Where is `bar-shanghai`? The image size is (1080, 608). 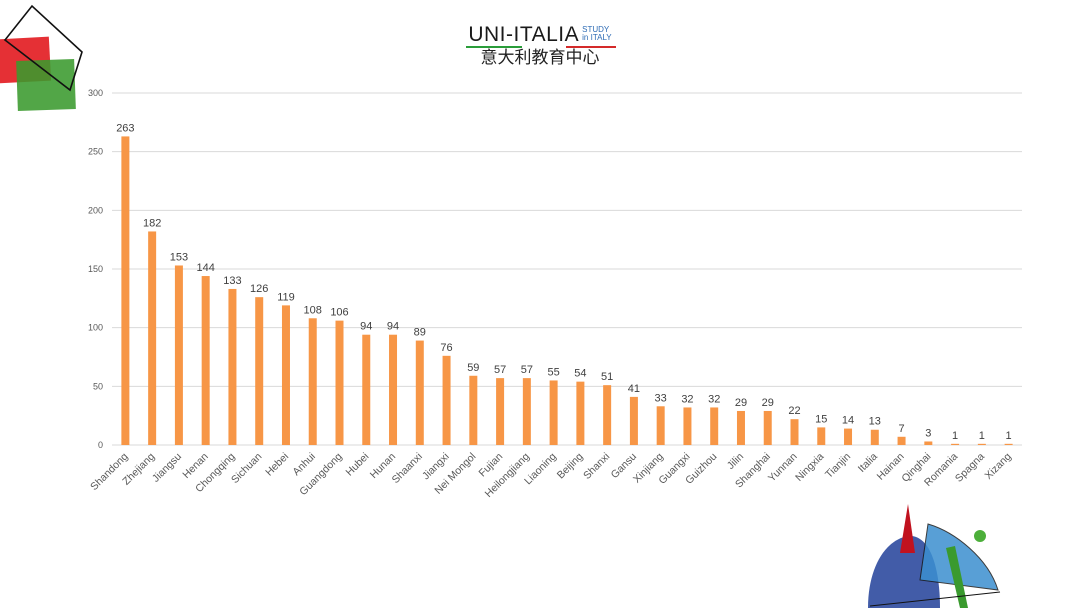
bar-shanghai is located at coordinates (767, 427).